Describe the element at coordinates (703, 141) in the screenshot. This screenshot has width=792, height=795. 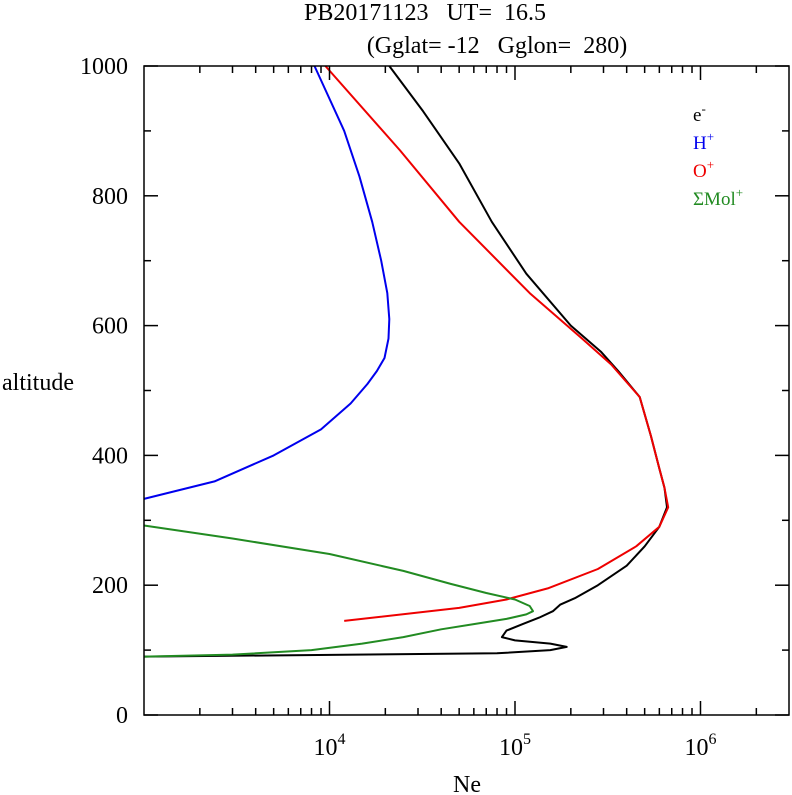
I see `legend-item-h: H+` at that location.